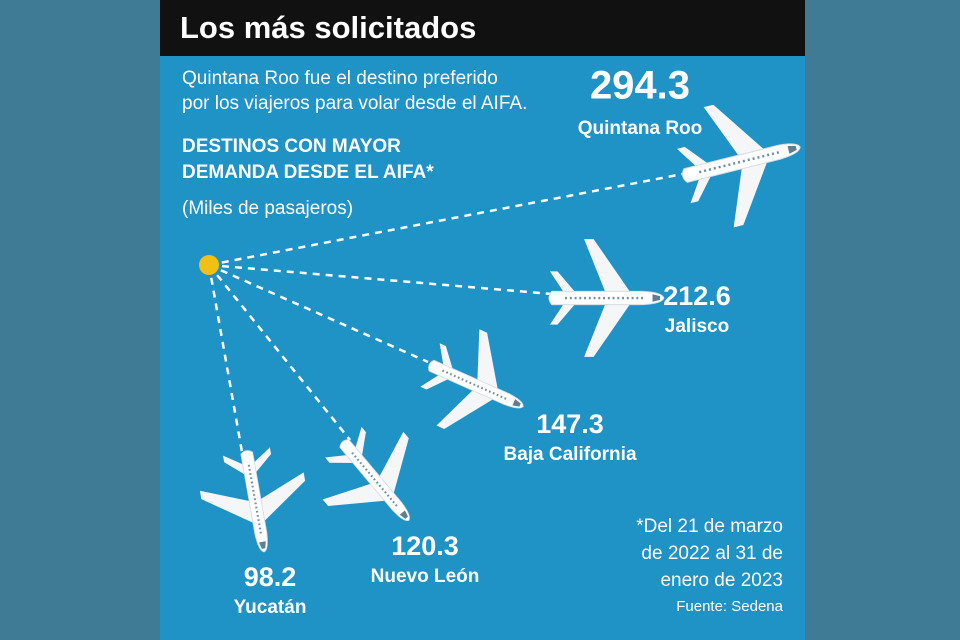 This screenshot has height=640, width=960. I want to click on note: de 2022 al 31 de, so click(712, 553).